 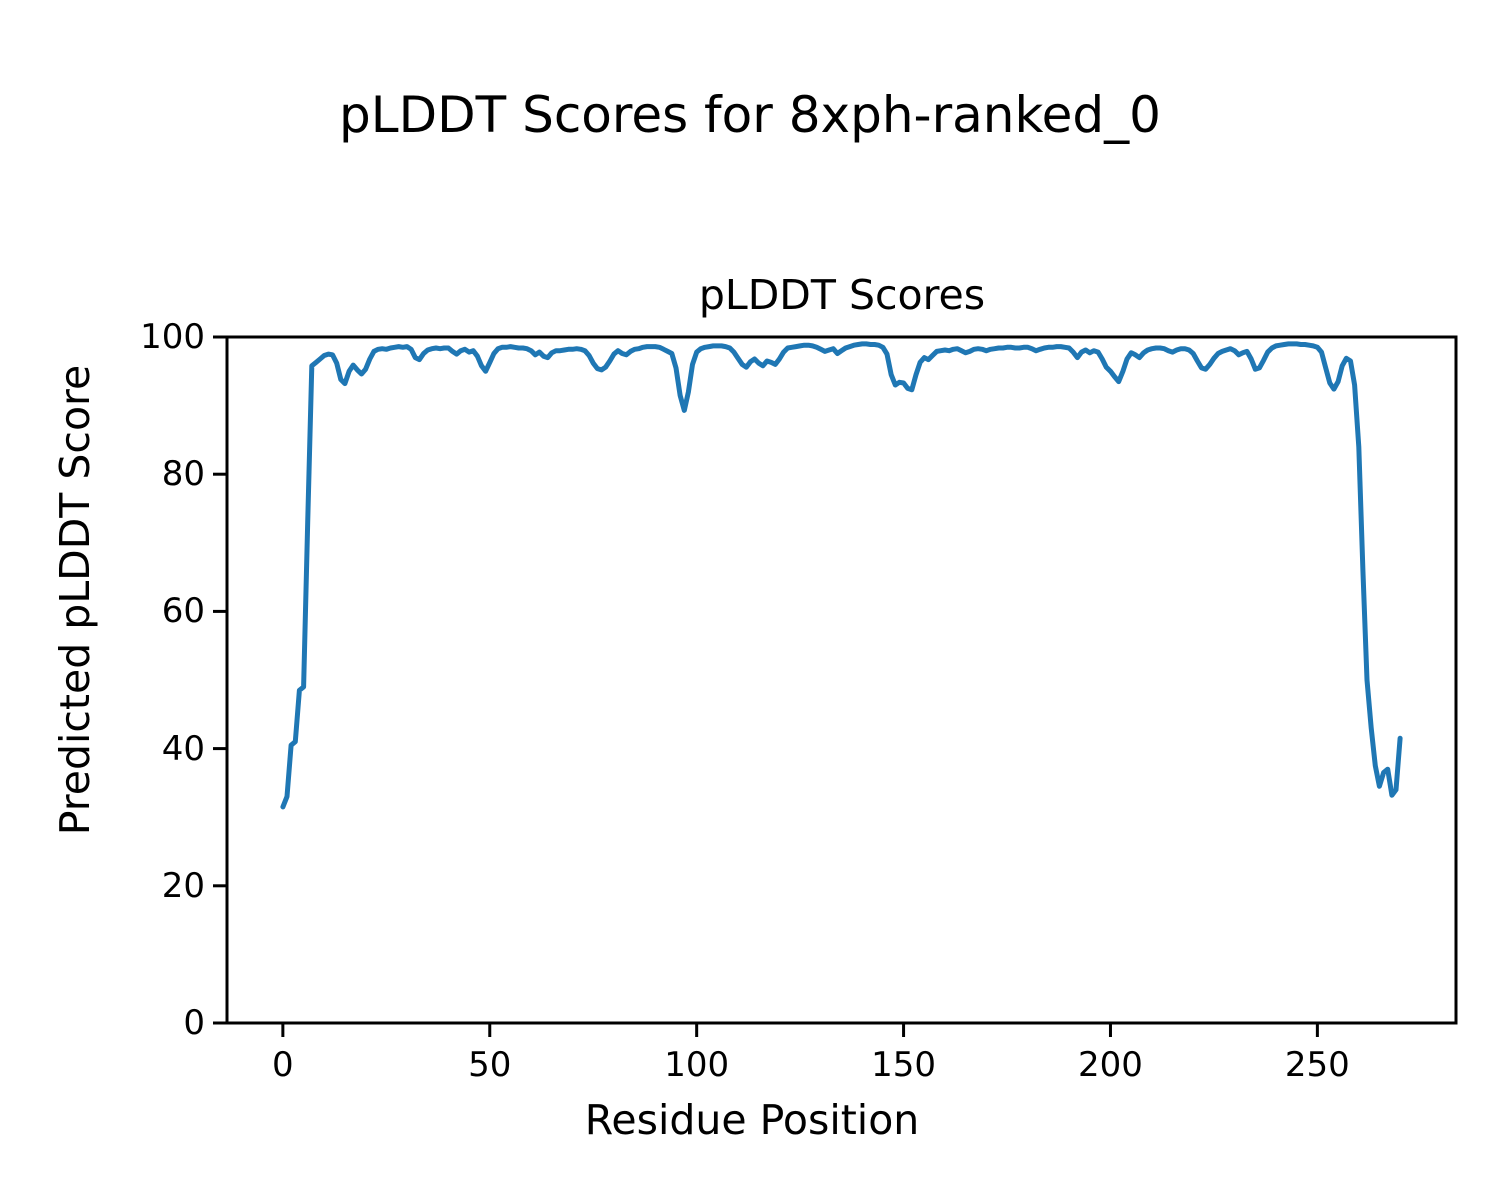 What do you see at coordinates (752, 1120) in the screenshot?
I see `x-axis-label: Residue Position` at bounding box center [752, 1120].